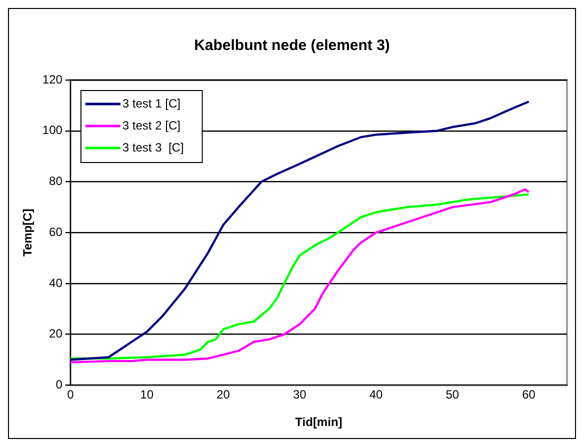 The image size is (584, 447). I want to click on y-tick-label: 120, so click(52, 79).